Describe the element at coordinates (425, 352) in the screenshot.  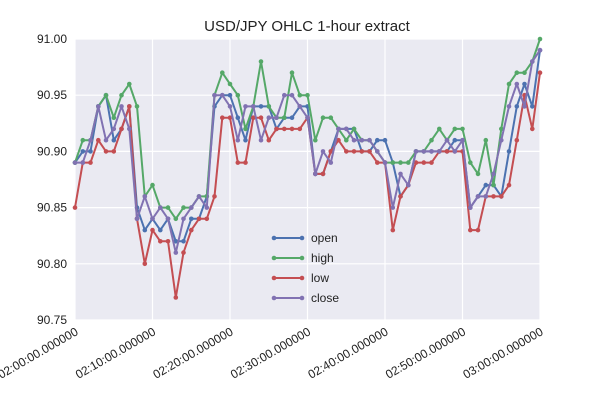
I see `x-tick-label: 02:50:00.000000` at that location.